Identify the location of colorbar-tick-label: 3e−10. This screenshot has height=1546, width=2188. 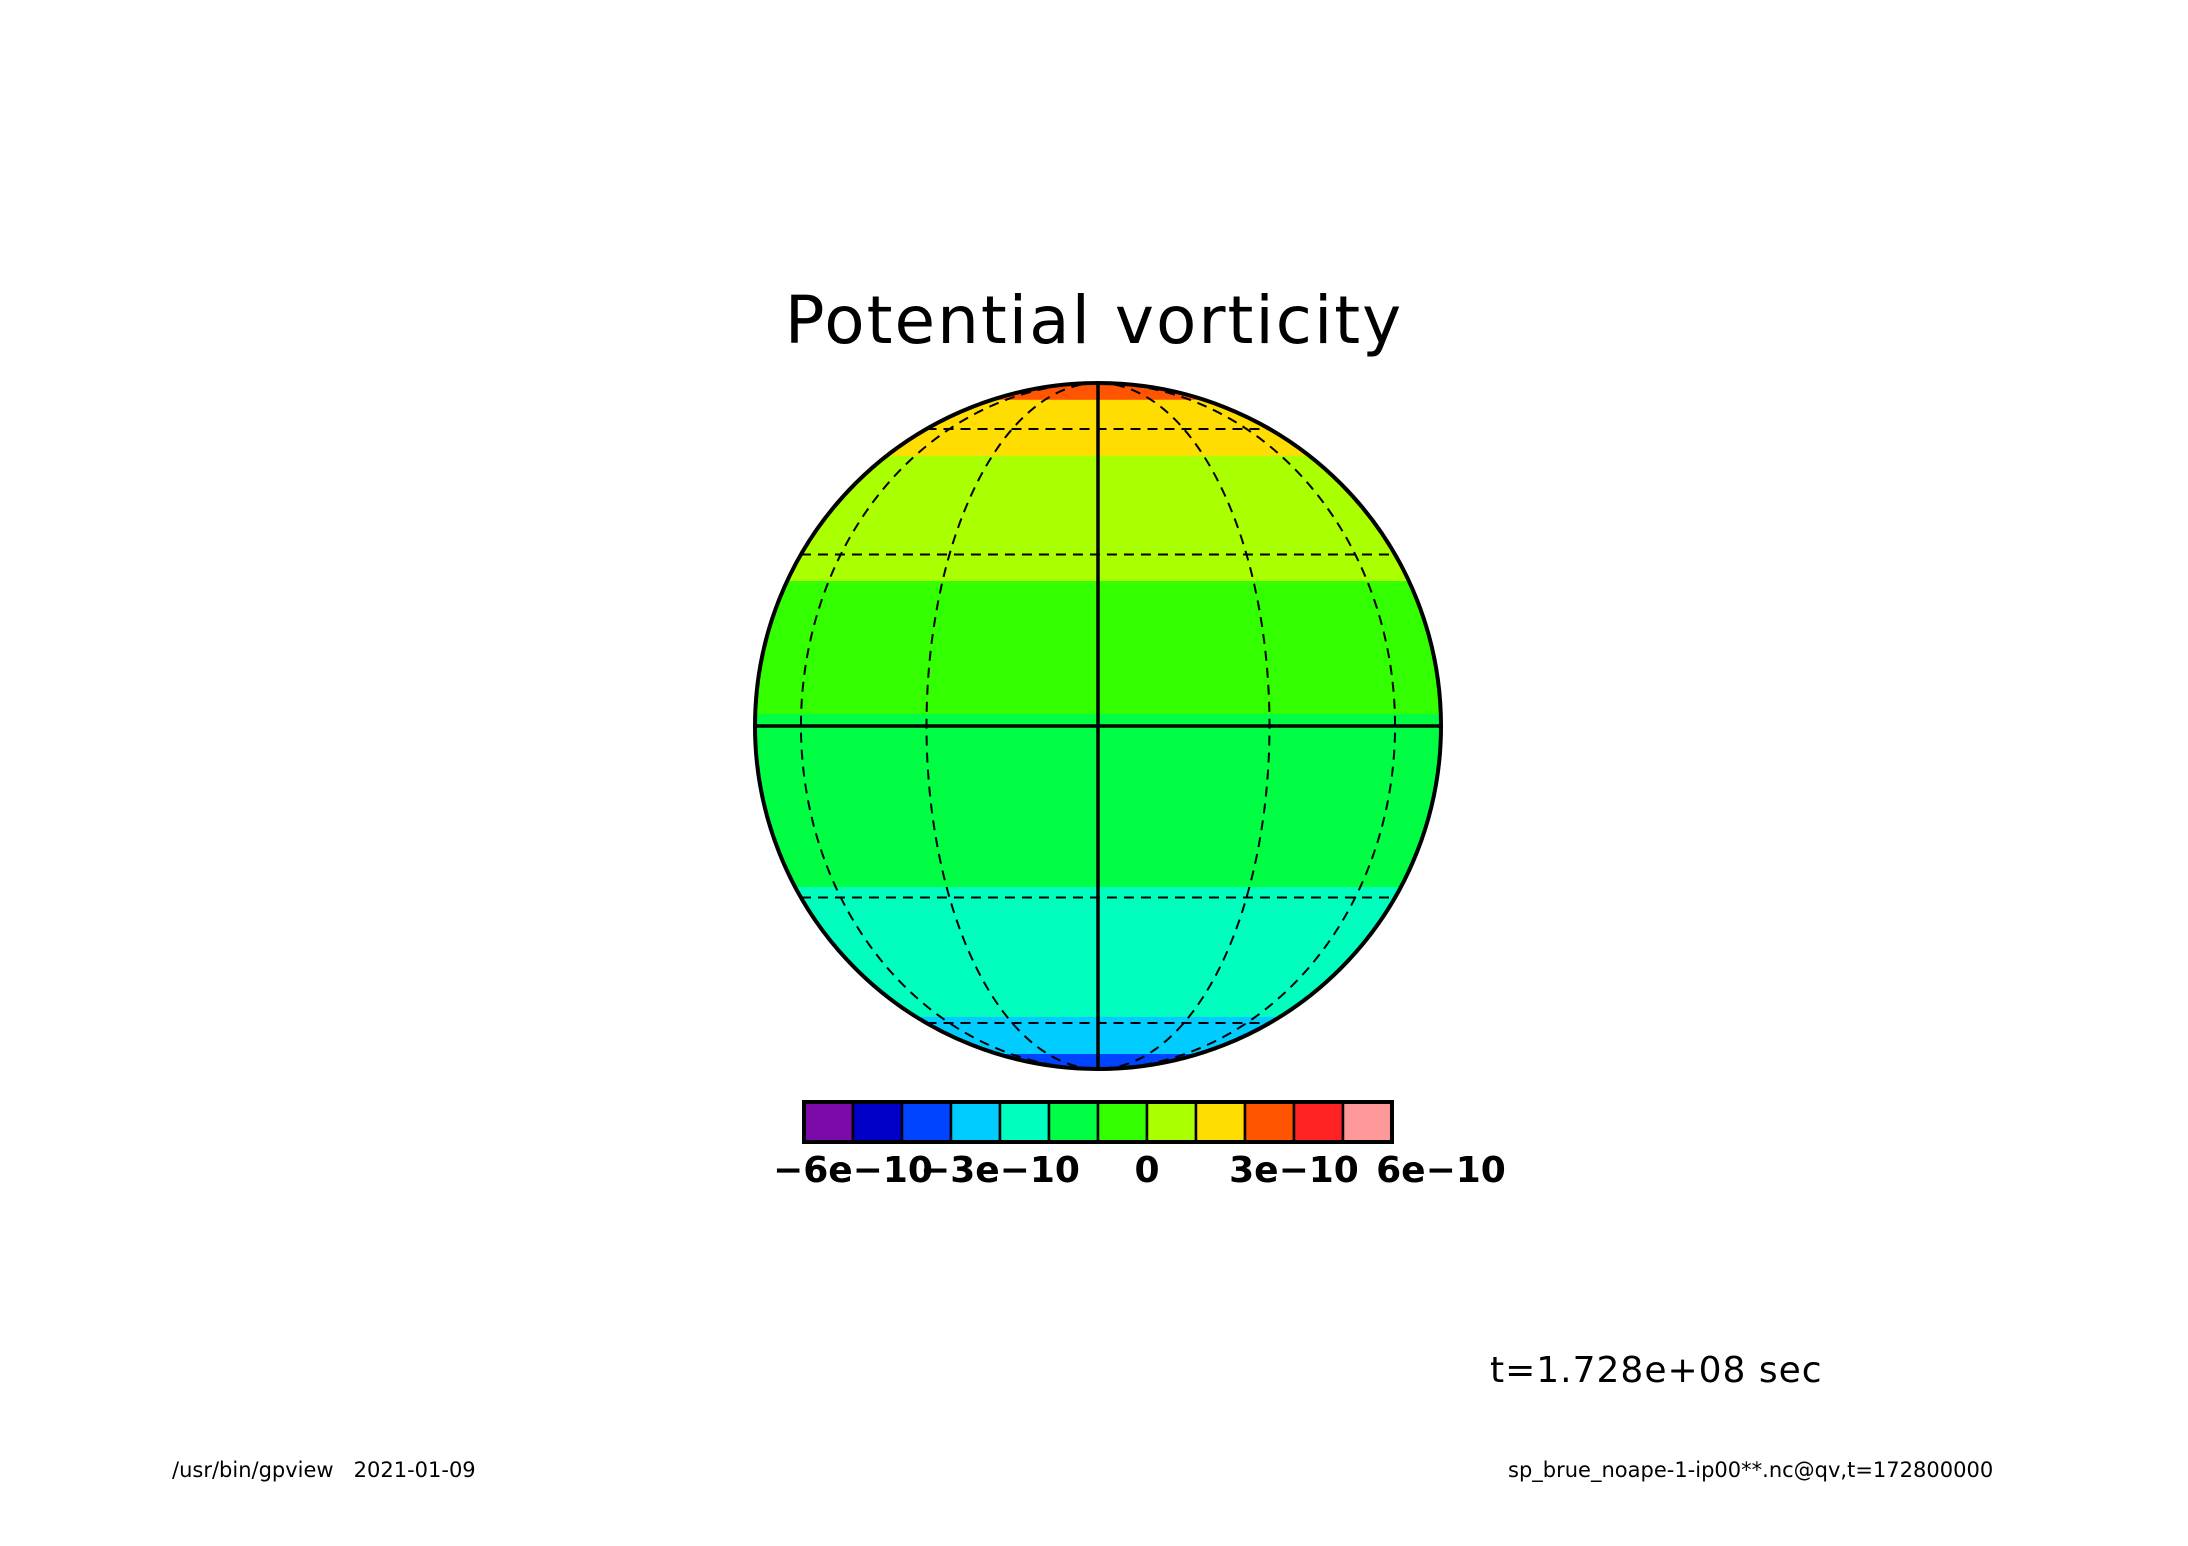
(1294, 1170).